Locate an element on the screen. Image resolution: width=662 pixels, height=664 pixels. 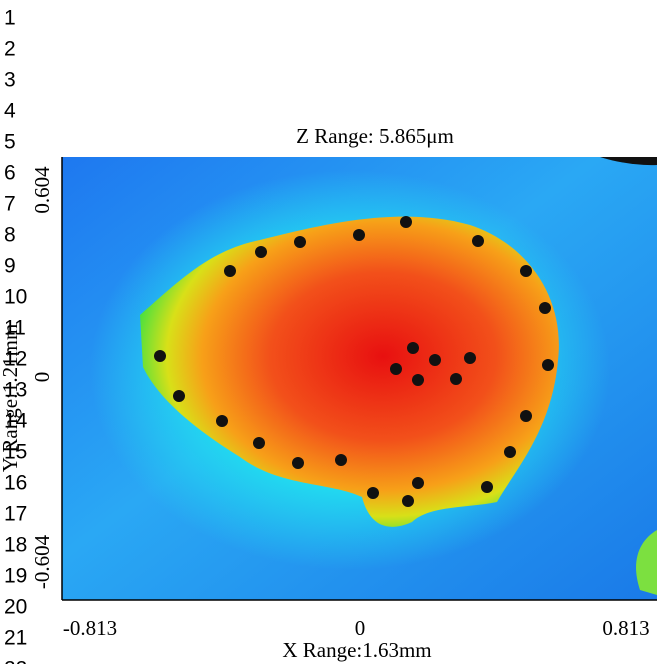
line-number: 1 is located at coordinates (10, 18).